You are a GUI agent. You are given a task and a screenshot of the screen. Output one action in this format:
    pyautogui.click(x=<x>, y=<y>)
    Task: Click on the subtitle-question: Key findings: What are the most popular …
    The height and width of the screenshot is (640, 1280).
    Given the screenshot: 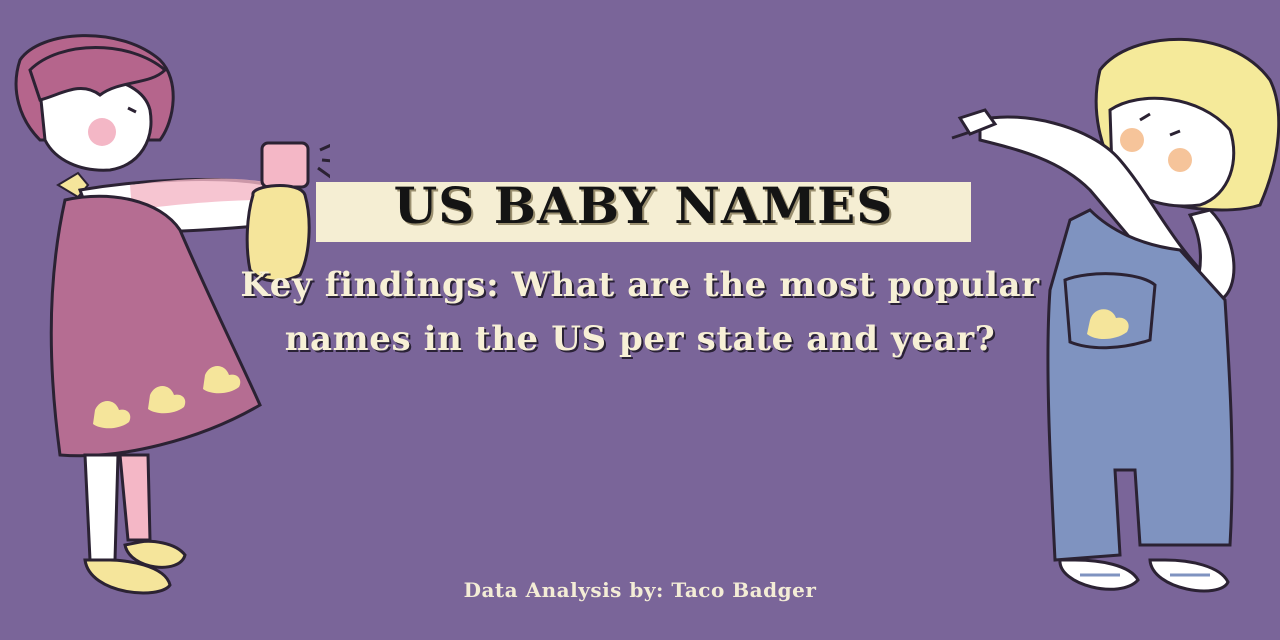 What is the action you would take?
    pyautogui.click(x=640, y=312)
    